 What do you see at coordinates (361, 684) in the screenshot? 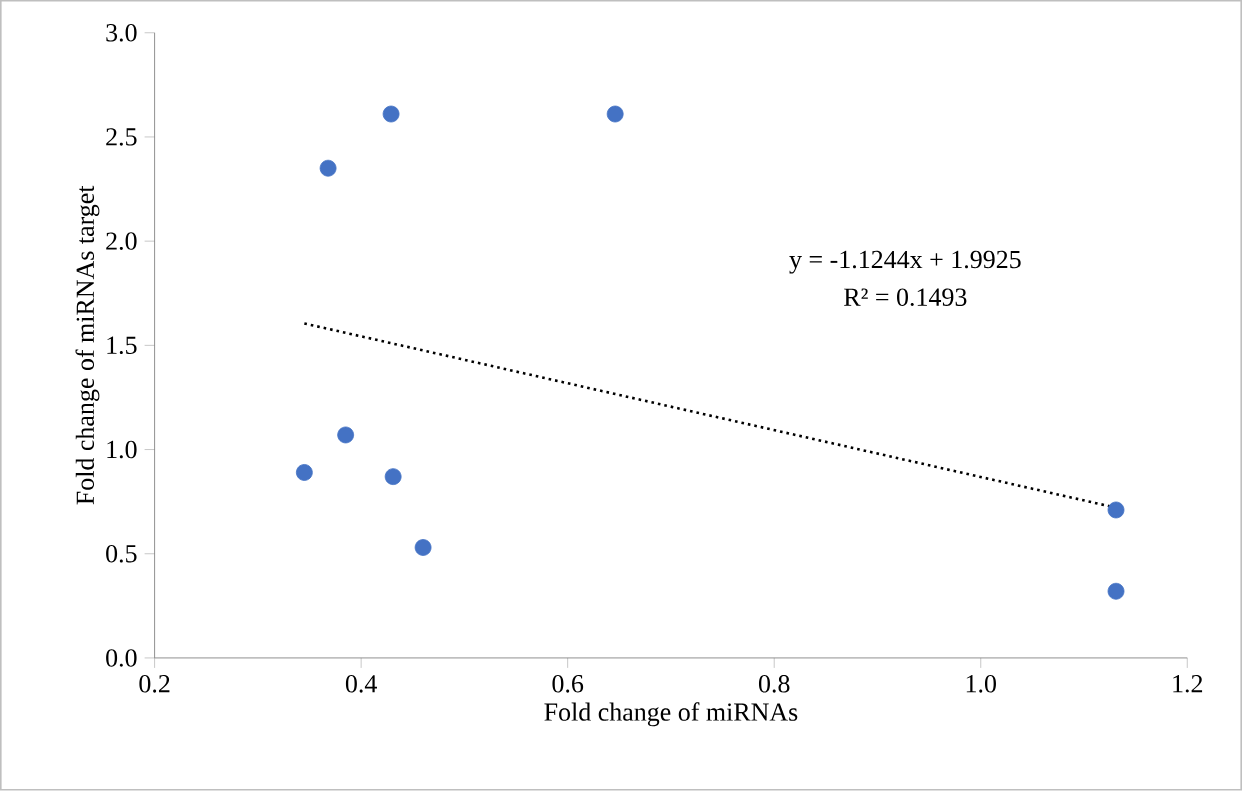
I see `x-tick-label: 0.4` at bounding box center [361, 684].